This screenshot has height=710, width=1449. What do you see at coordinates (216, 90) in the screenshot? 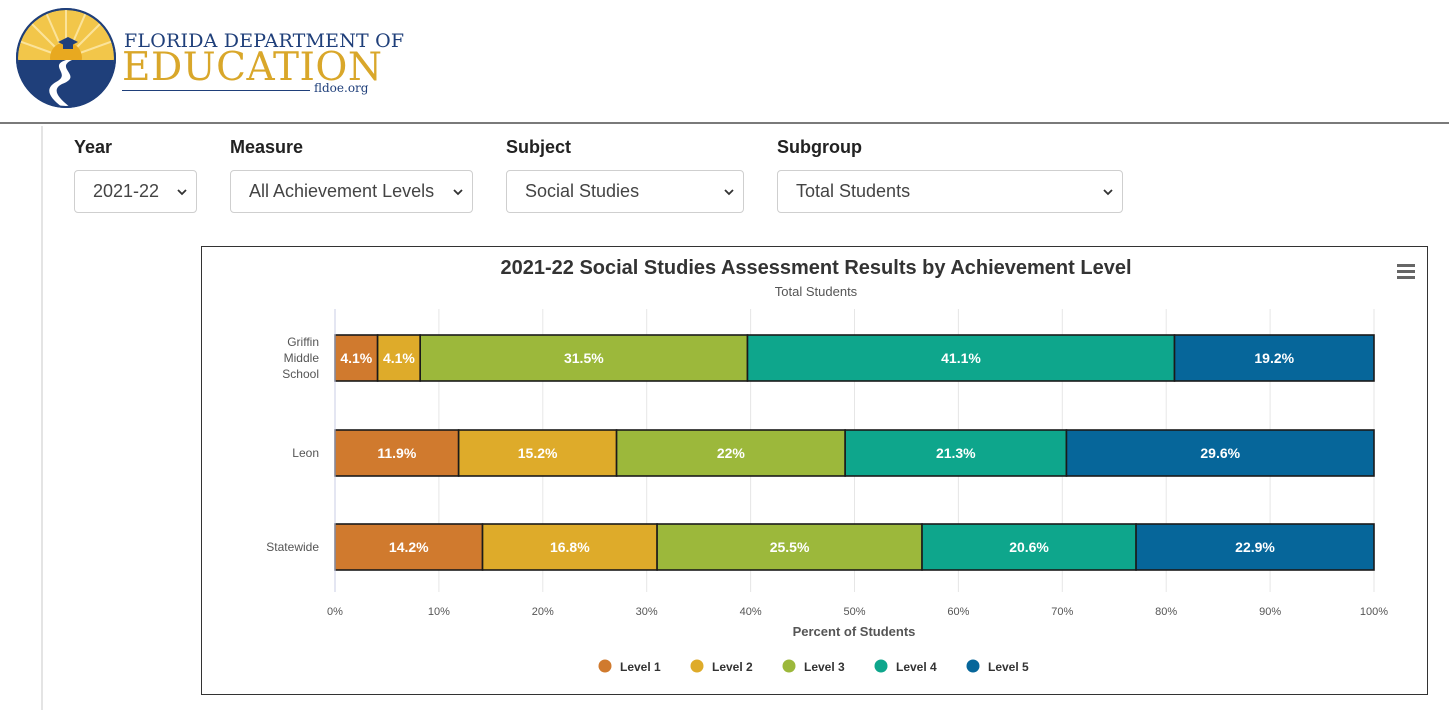
I see `logo-divider` at bounding box center [216, 90].